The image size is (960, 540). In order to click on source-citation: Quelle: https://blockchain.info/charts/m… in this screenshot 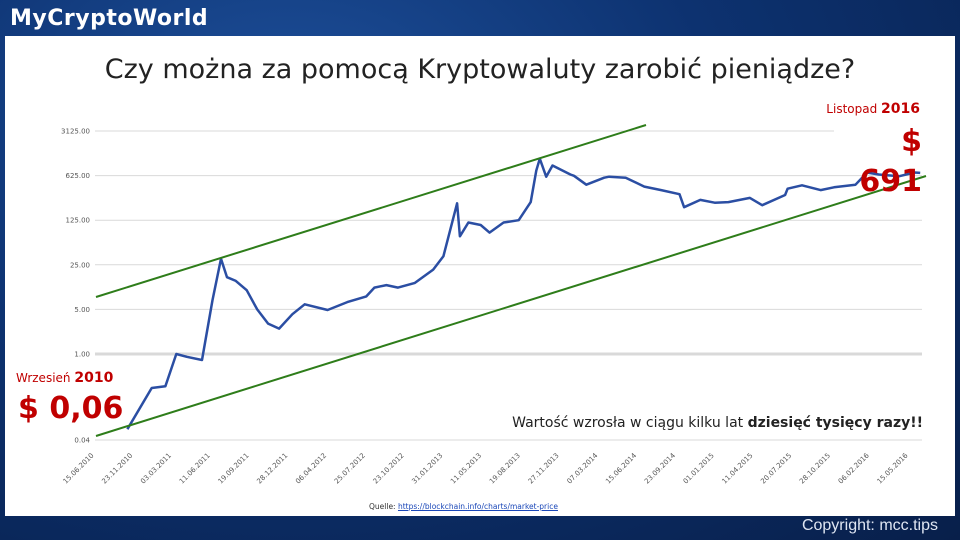, I will do `click(463, 506)`.